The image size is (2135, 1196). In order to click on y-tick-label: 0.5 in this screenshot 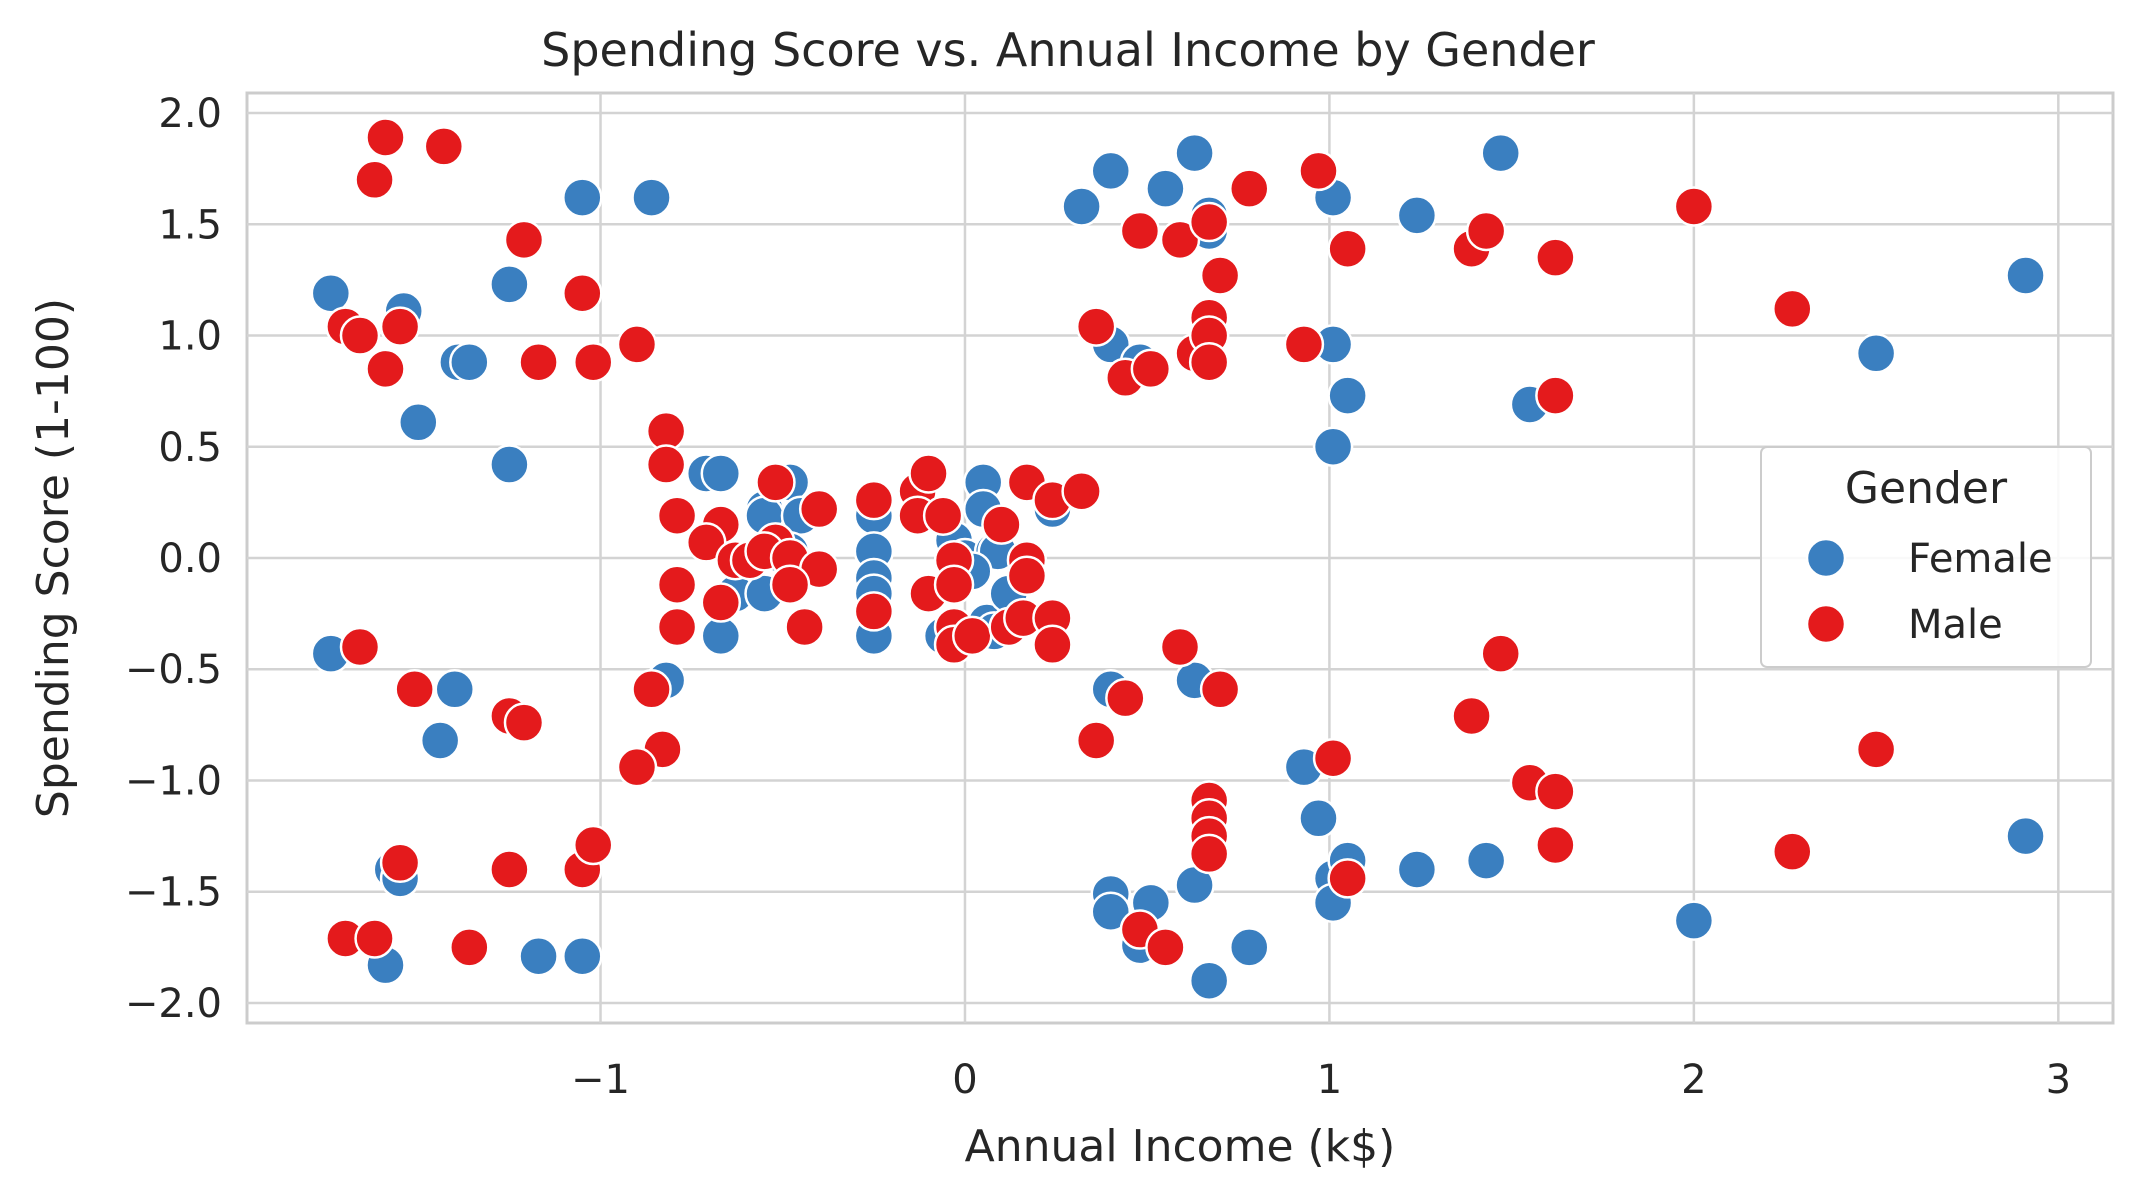, I will do `click(190, 448)`.